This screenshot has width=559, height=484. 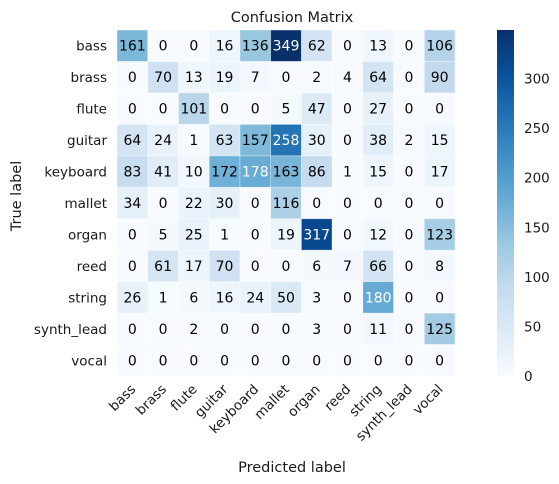 I want to click on cell-value: 38, so click(x=378, y=141).